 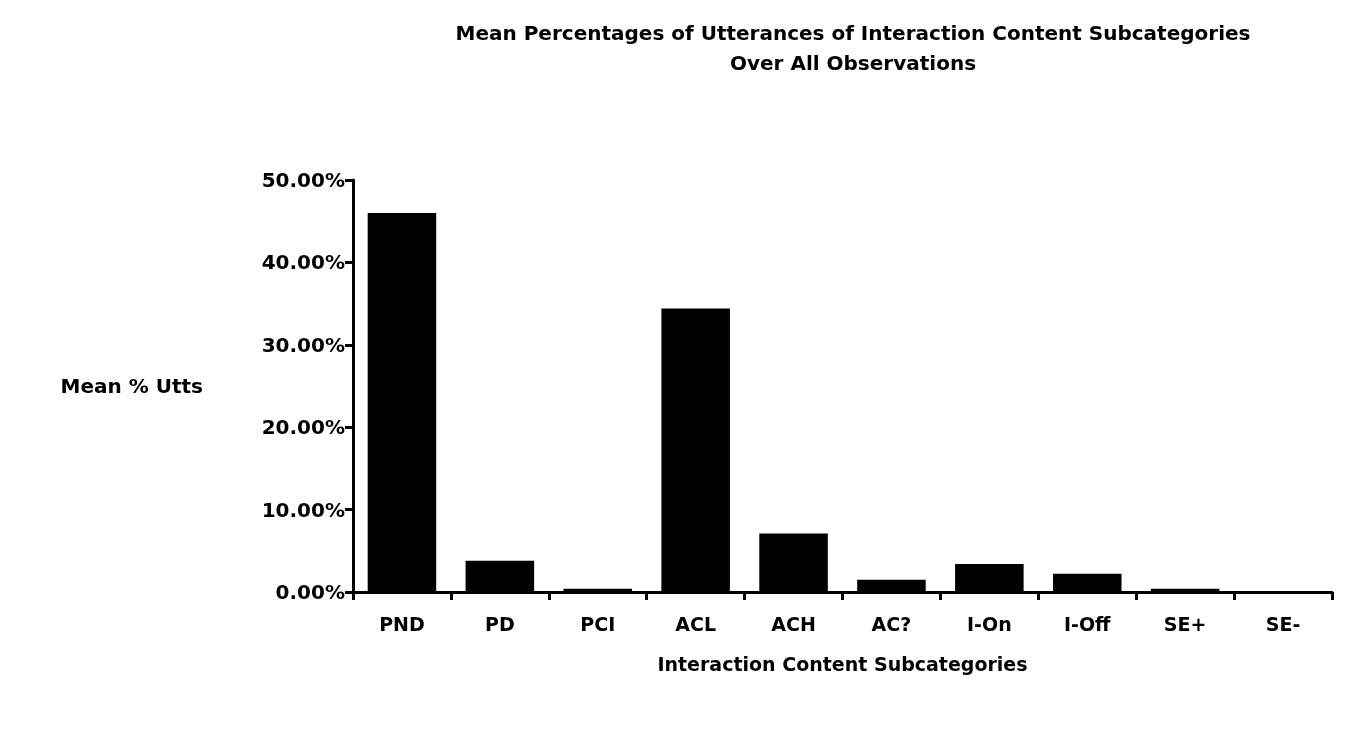 What do you see at coordinates (303, 427) in the screenshot?
I see `y-tick-label: 20.00%` at bounding box center [303, 427].